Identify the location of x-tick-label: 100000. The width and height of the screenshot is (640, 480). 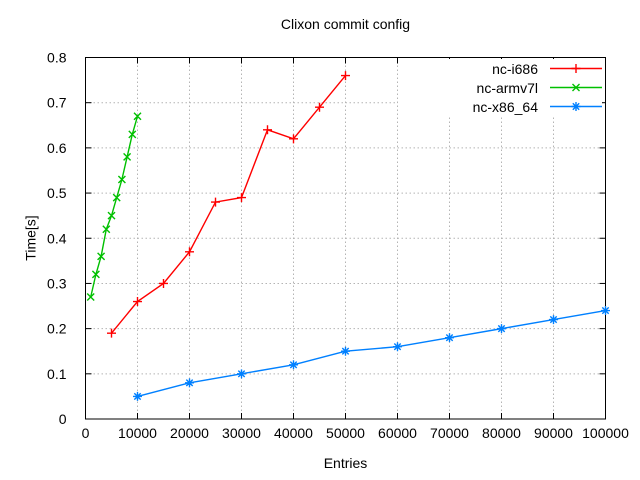
(605, 433).